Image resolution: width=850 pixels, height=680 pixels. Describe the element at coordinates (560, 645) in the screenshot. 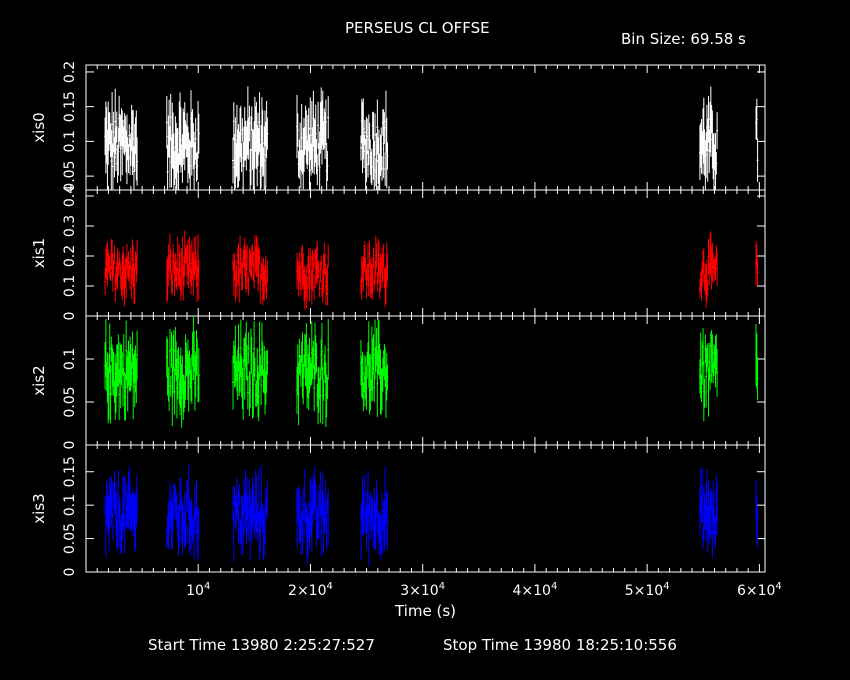

I see `stop-time-label: Stop Time 13980 18:25:10:556` at that location.